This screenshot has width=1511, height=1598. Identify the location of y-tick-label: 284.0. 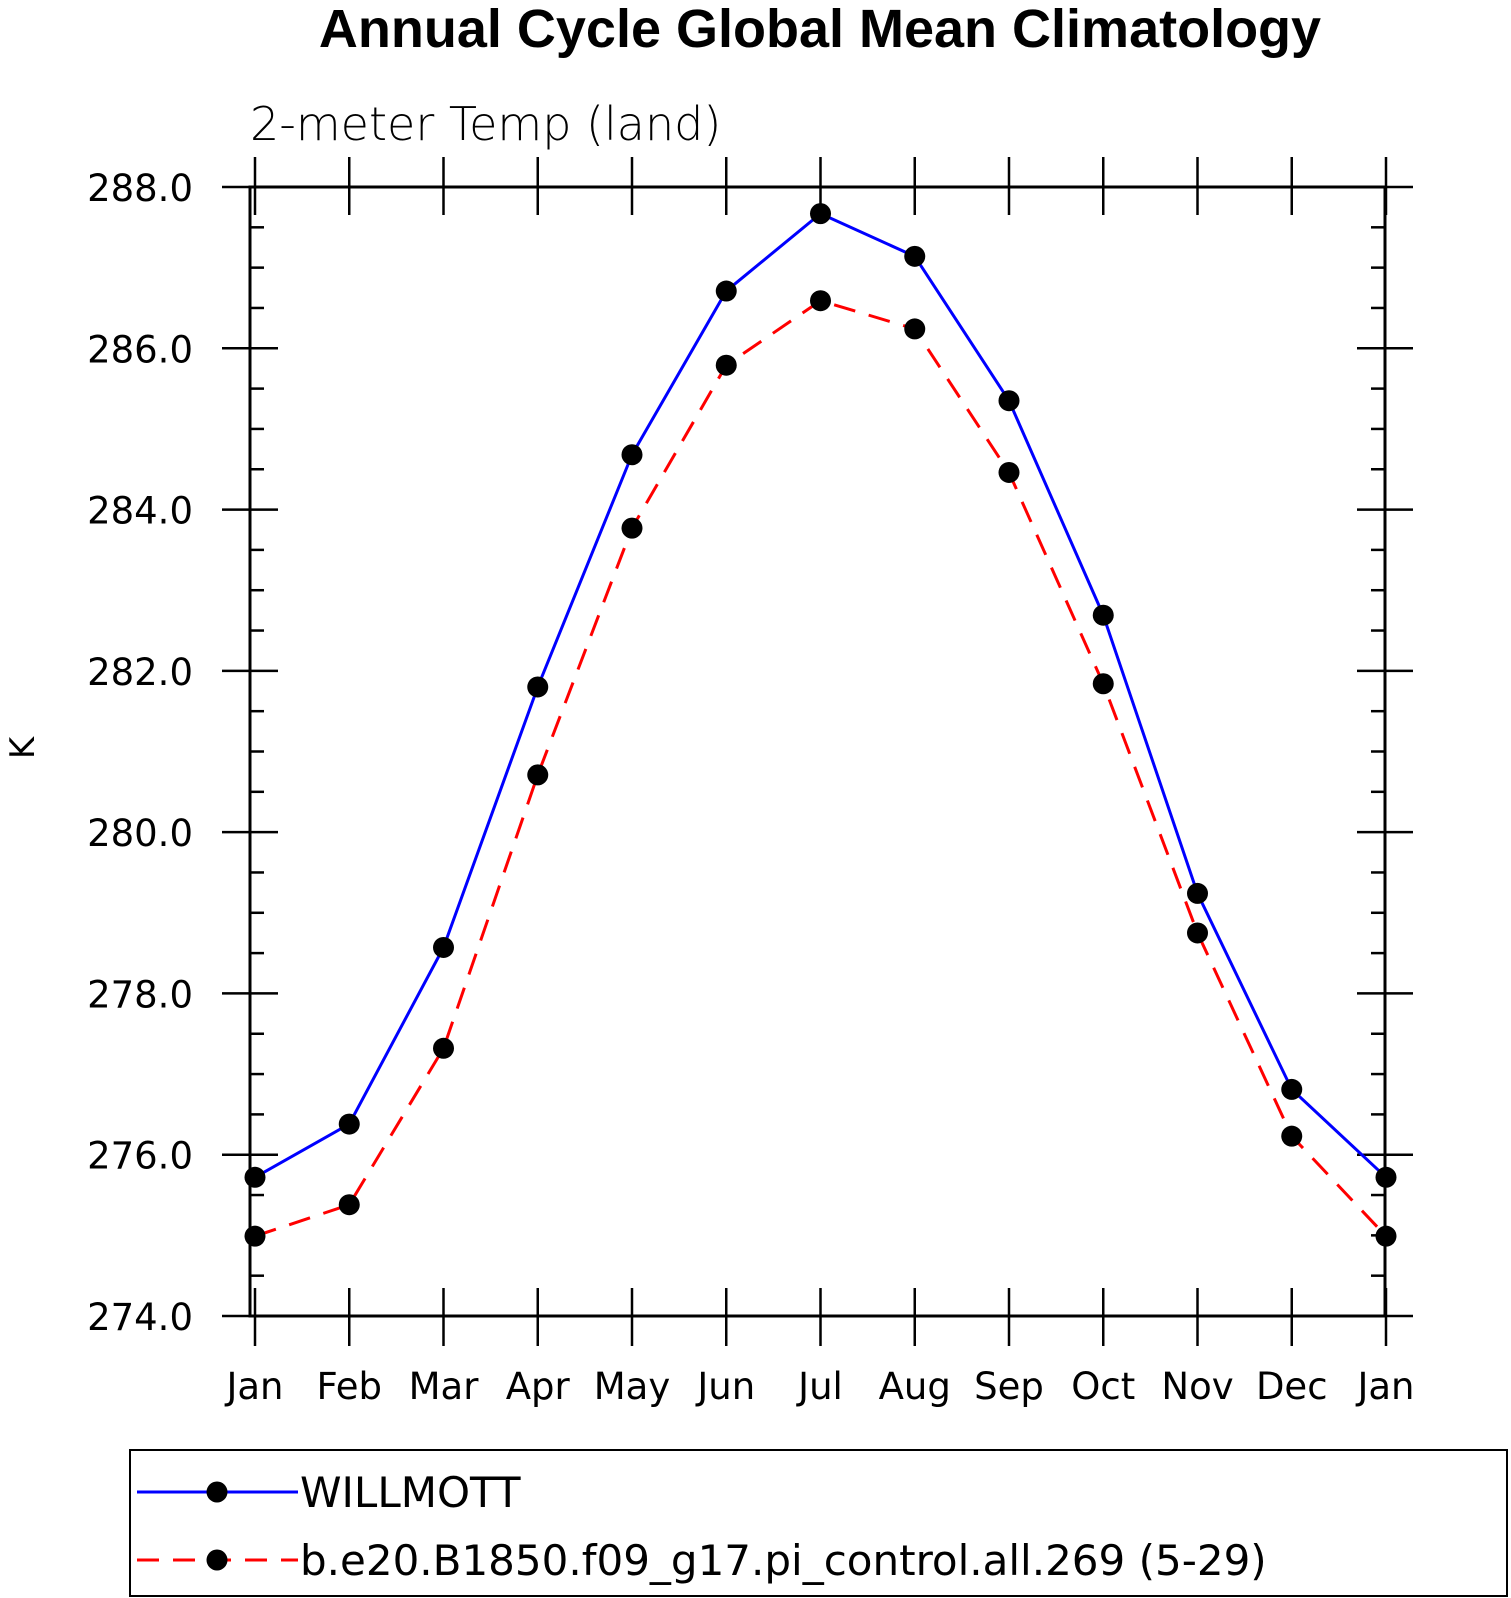
(140, 511).